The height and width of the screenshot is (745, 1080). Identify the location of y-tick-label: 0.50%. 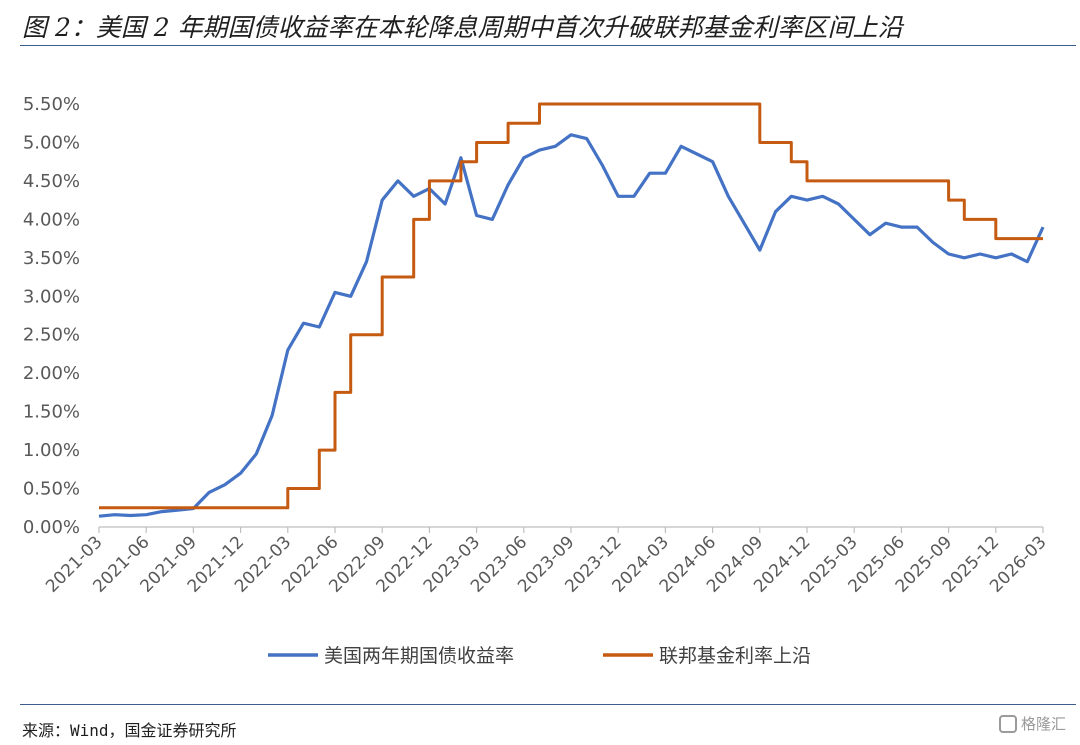
(51, 489).